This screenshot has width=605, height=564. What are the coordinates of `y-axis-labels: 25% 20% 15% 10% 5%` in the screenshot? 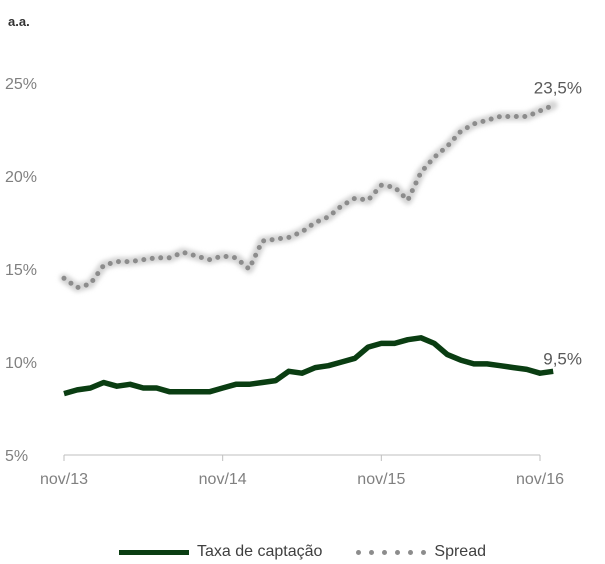 It's located at (21, 270).